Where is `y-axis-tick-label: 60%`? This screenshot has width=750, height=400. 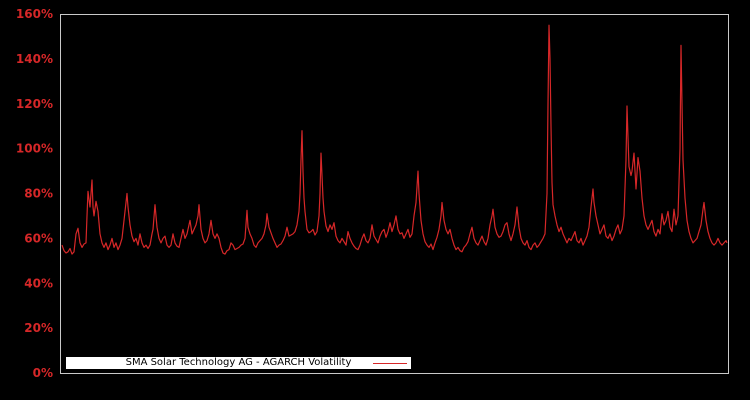
y-axis-tick-label: 60% is located at coordinates (38, 238).